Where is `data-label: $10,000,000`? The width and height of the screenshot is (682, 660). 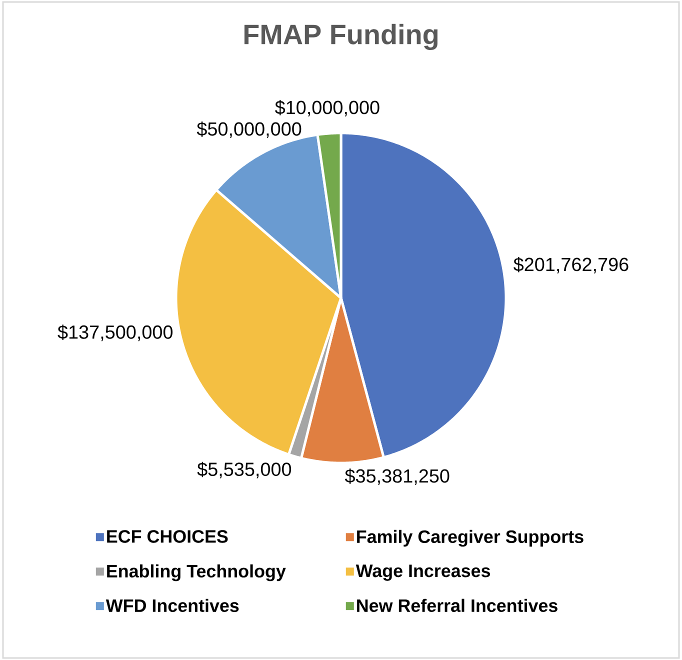 data-label: $10,000,000 is located at coordinates (327, 108).